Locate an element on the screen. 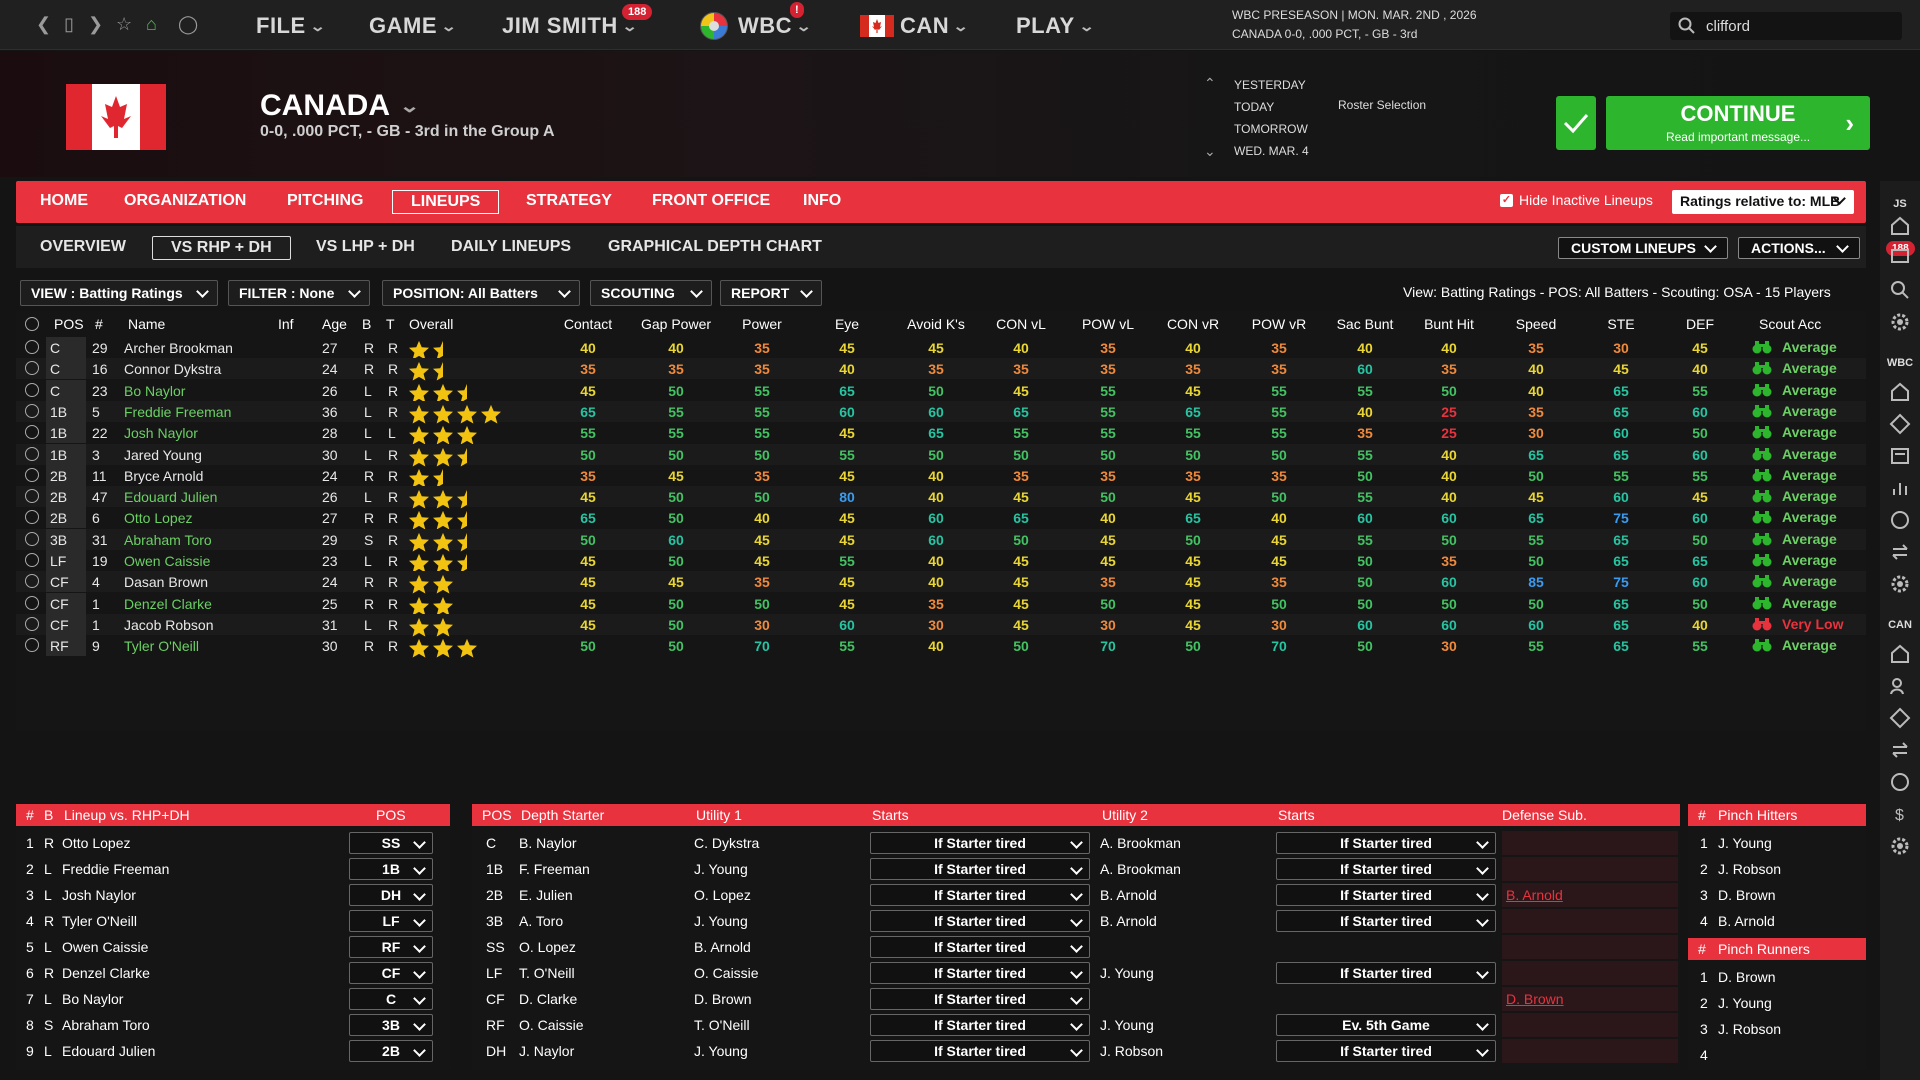  lineup-position-select: SS is located at coordinates (391, 843).